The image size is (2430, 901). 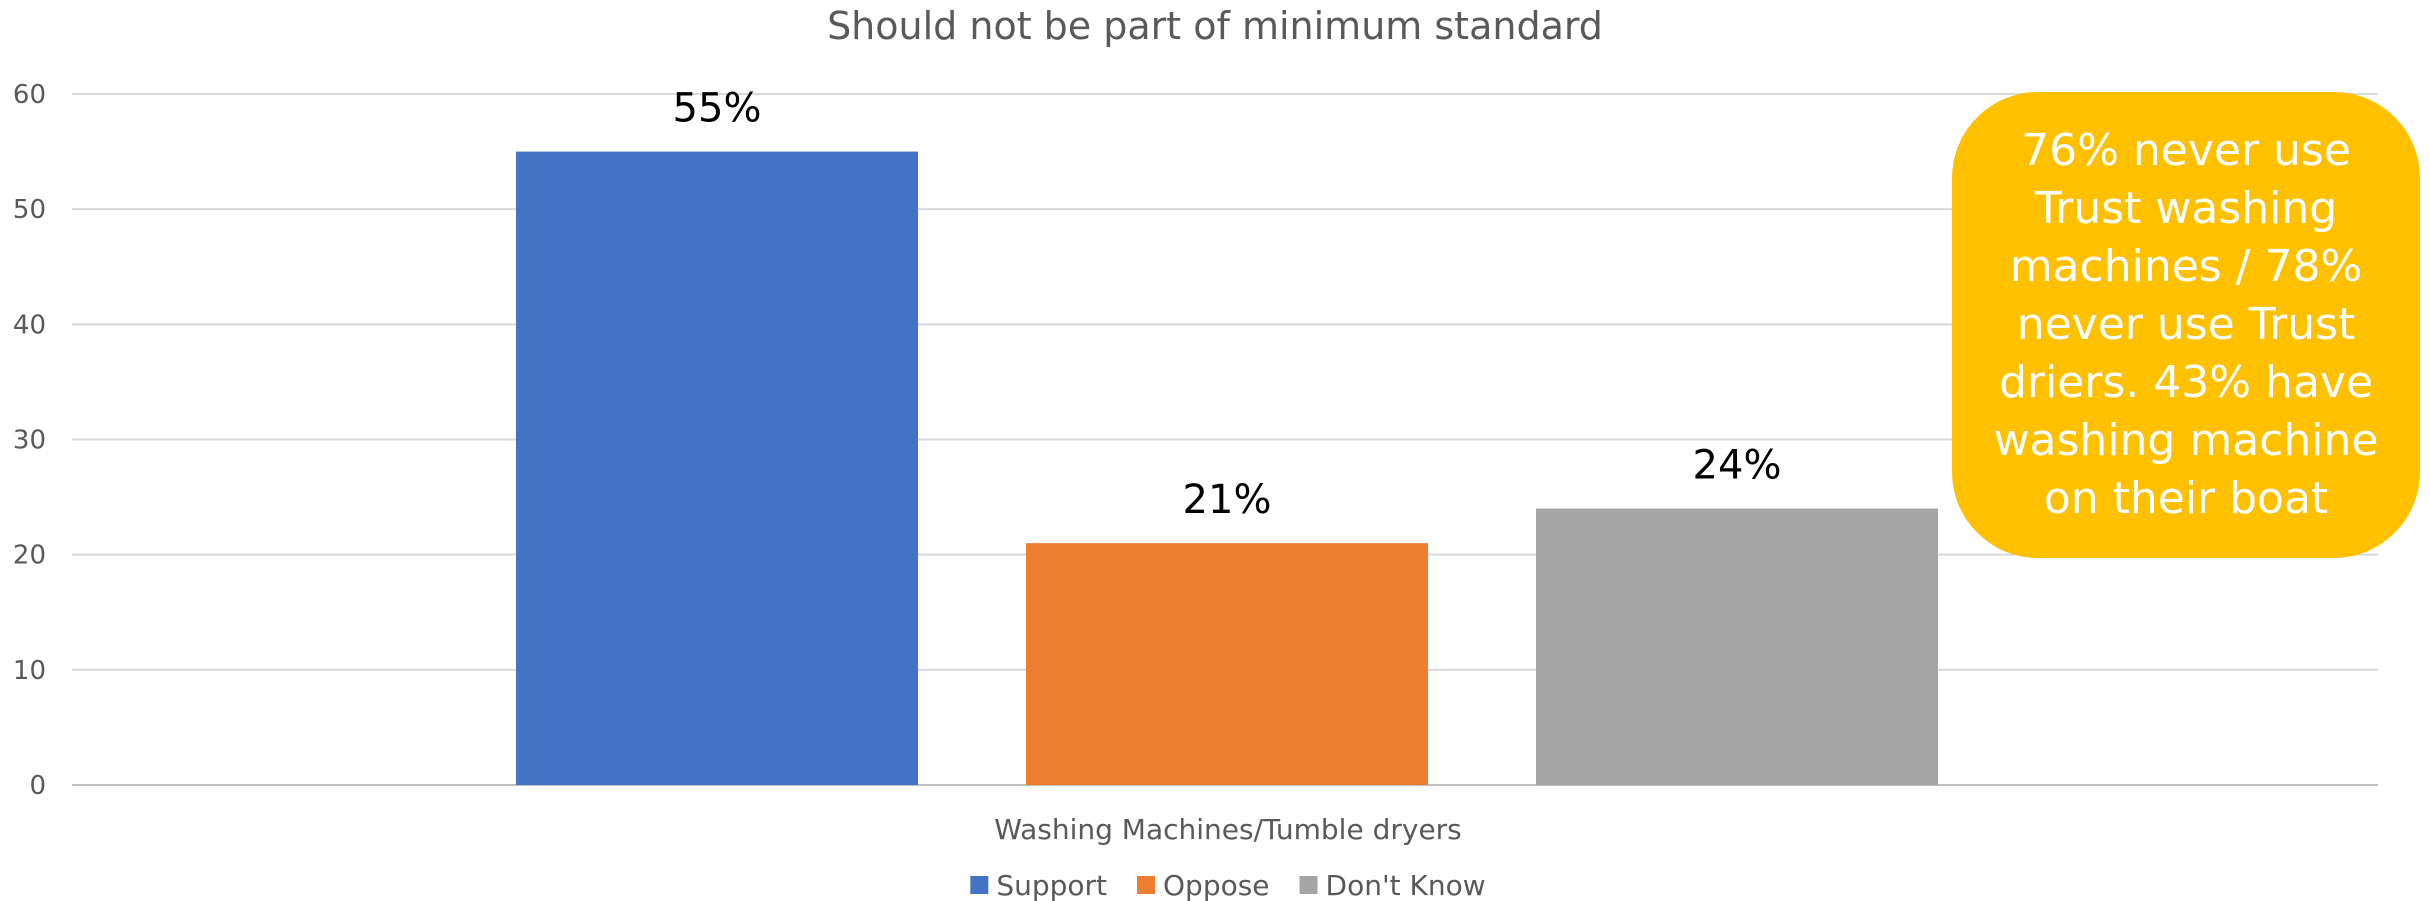 I want to click on y-tick-label: 30, so click(x=29, y=441).